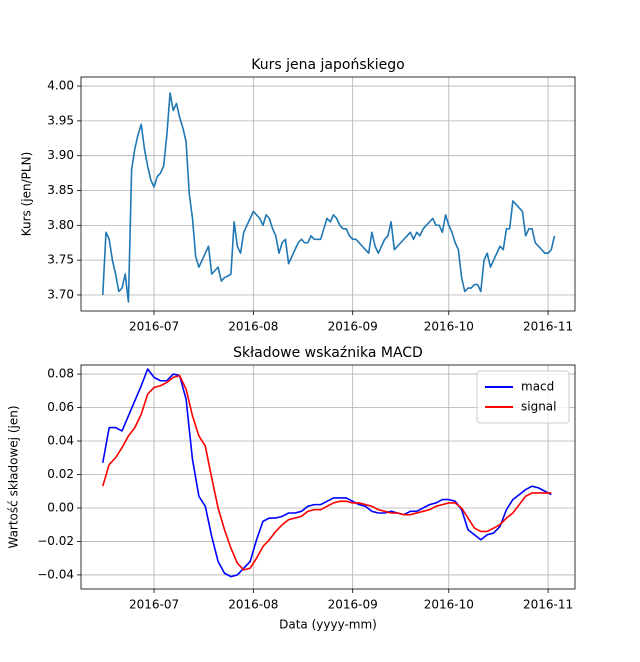 This screenshot has height=662, width=640. Describe the element at coordinates (60, 190) in the screenshot. I see `y-tick-label: 3.85` at that location.